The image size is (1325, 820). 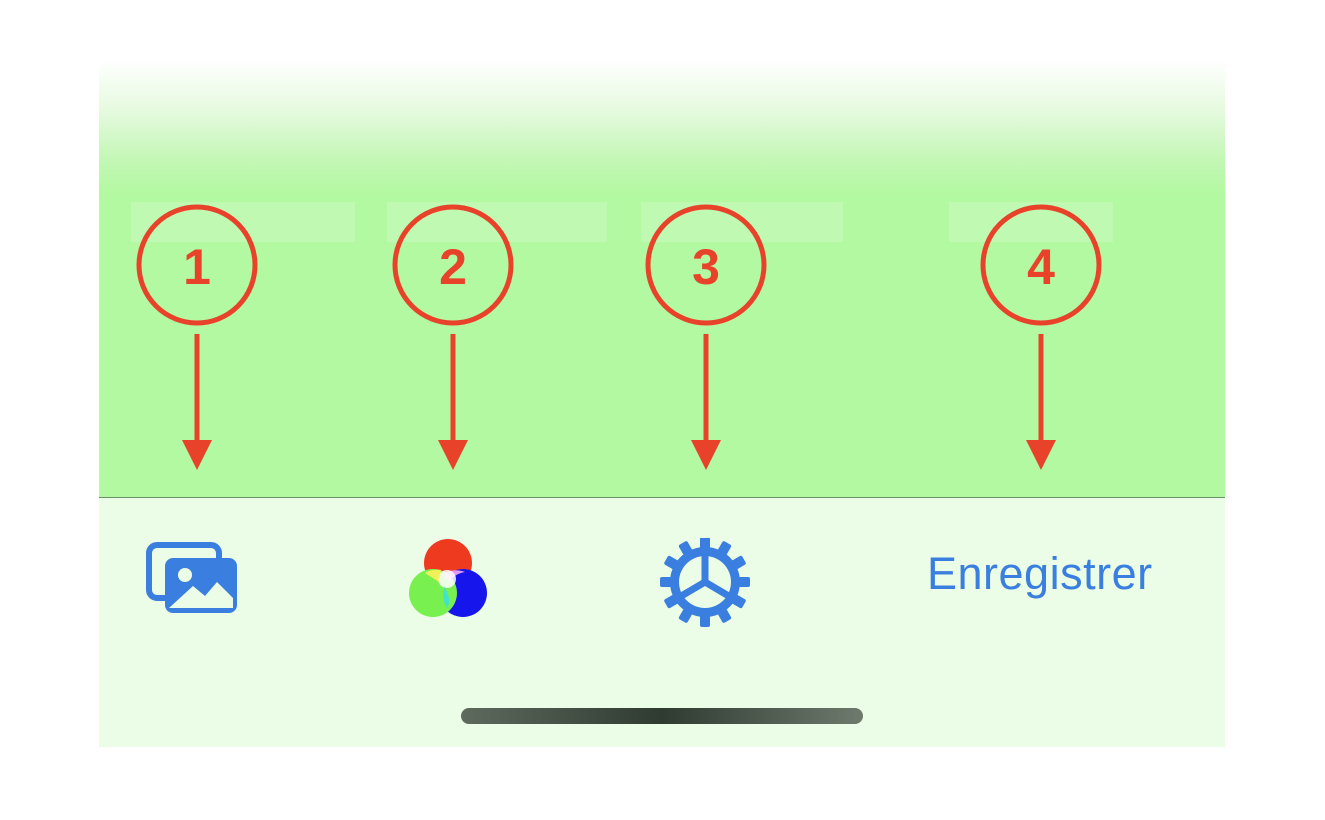 I want to click on gear-icon, so click(x=705, y=582).